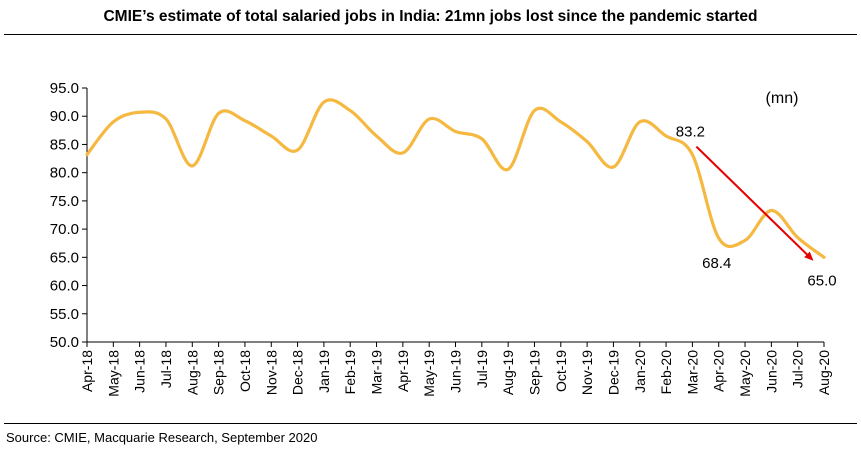 This screenshot has width=861, height=458. I want to click on x-tick-label: Apr-19, so click(403, 371).